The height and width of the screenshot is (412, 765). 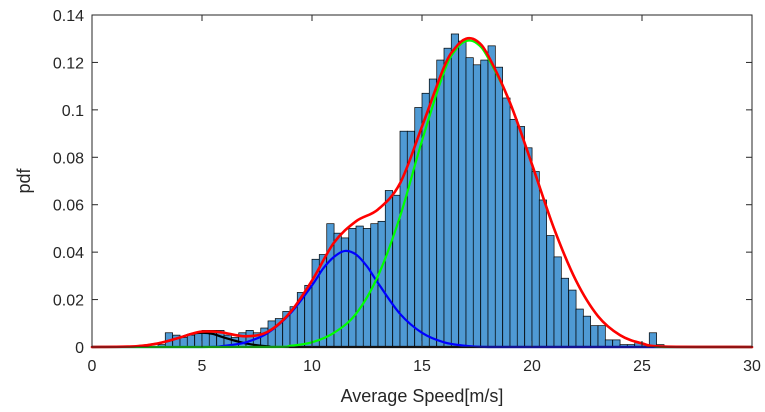 What do you see at coordinates (68, 301) in the screenshot?
I see `y-tick-label: 0.02` at bounding box center [68, 301].